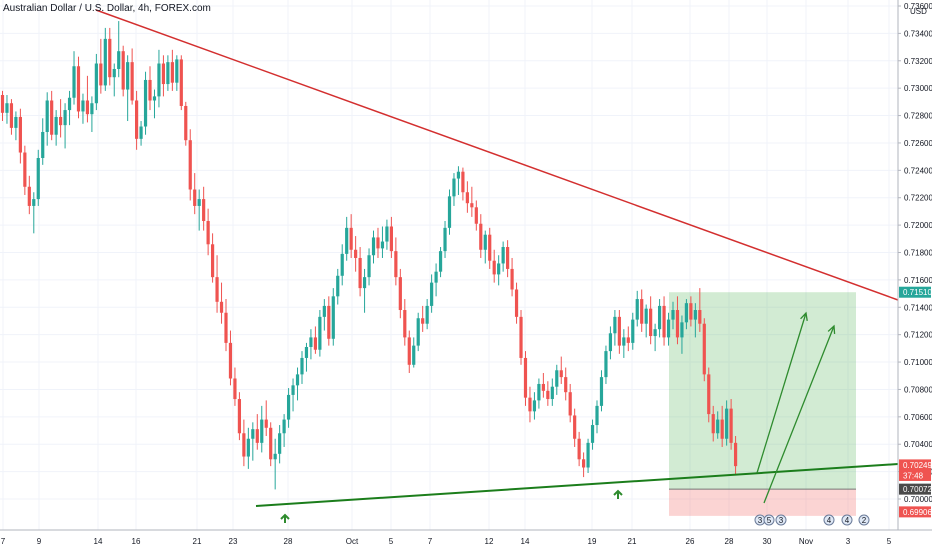 The height and width of the screenshot is (550, 932). Describe the element at coordinates (918, 11) in the screenshot. I see `currency-label: USD` at that location.